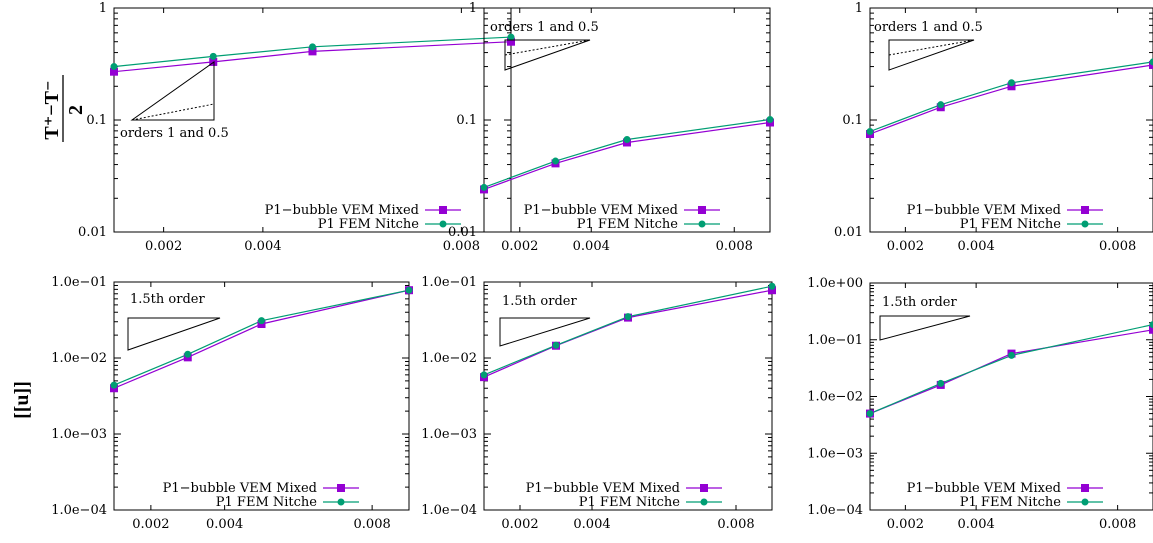  I want to click on ylabel-denominator: 2, so click(76, 110).